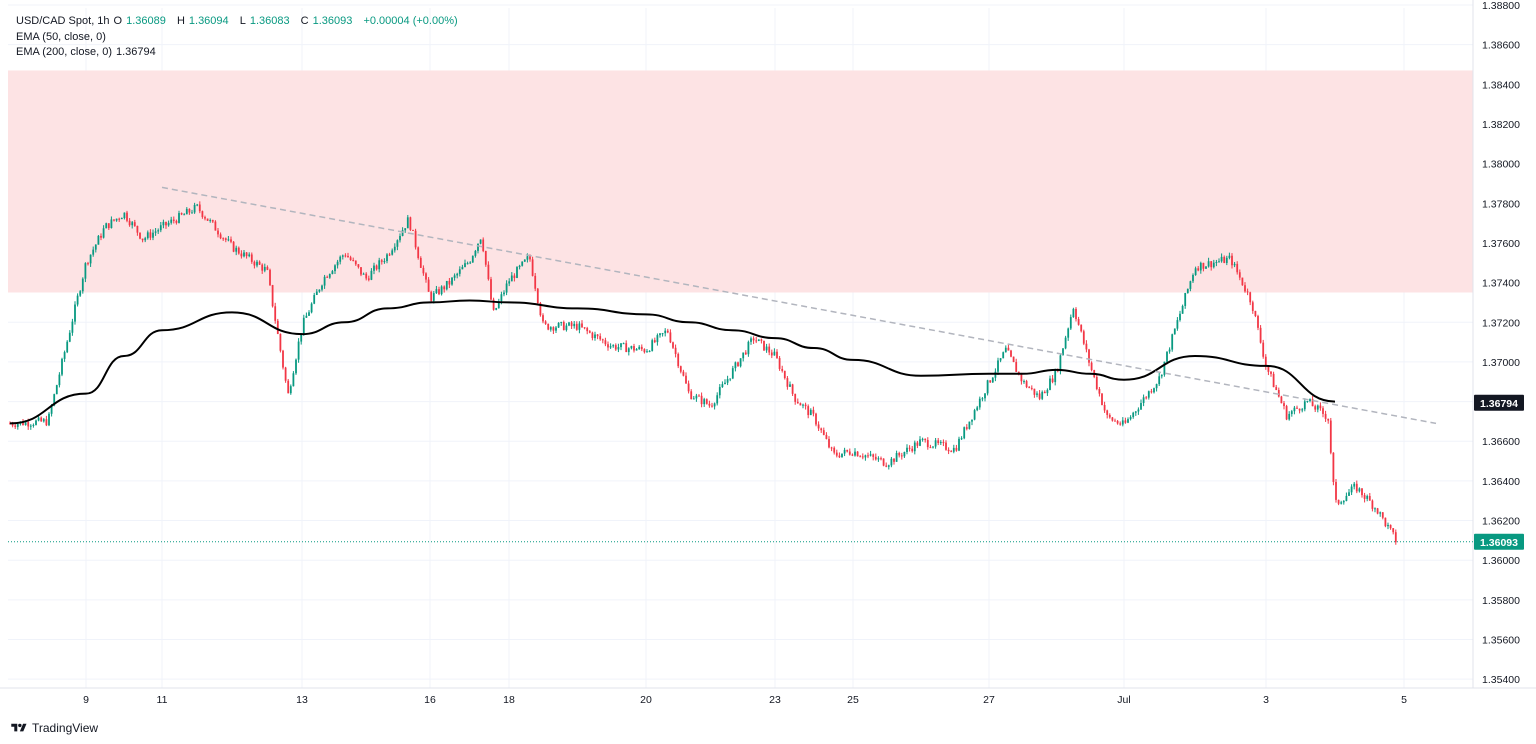 This screenshot has width=1536, height=744. Describe the element at coordinates (54, 728) in the screenshot. I see `tradingview-branding: TradingView` at that location.